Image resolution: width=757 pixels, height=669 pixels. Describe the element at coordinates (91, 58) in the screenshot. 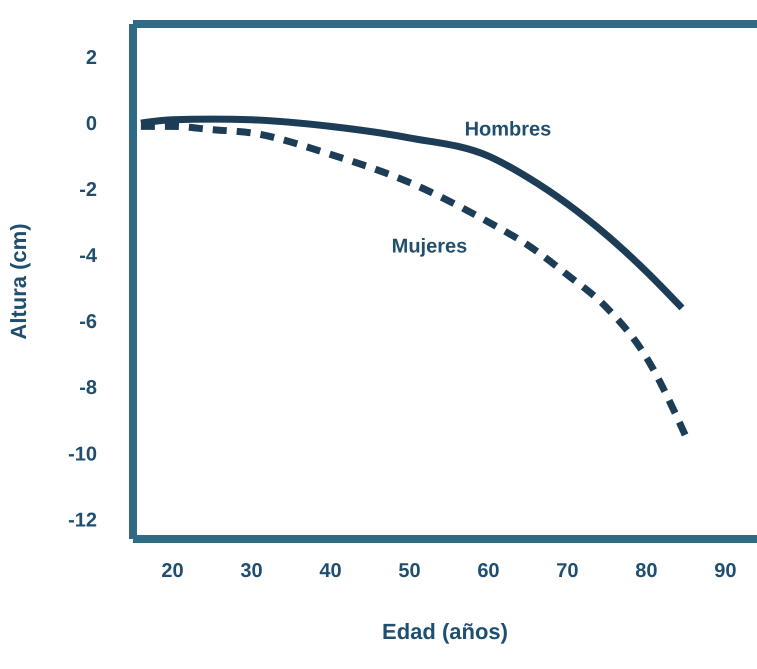

I see `y-tick-label: 2` at that location.